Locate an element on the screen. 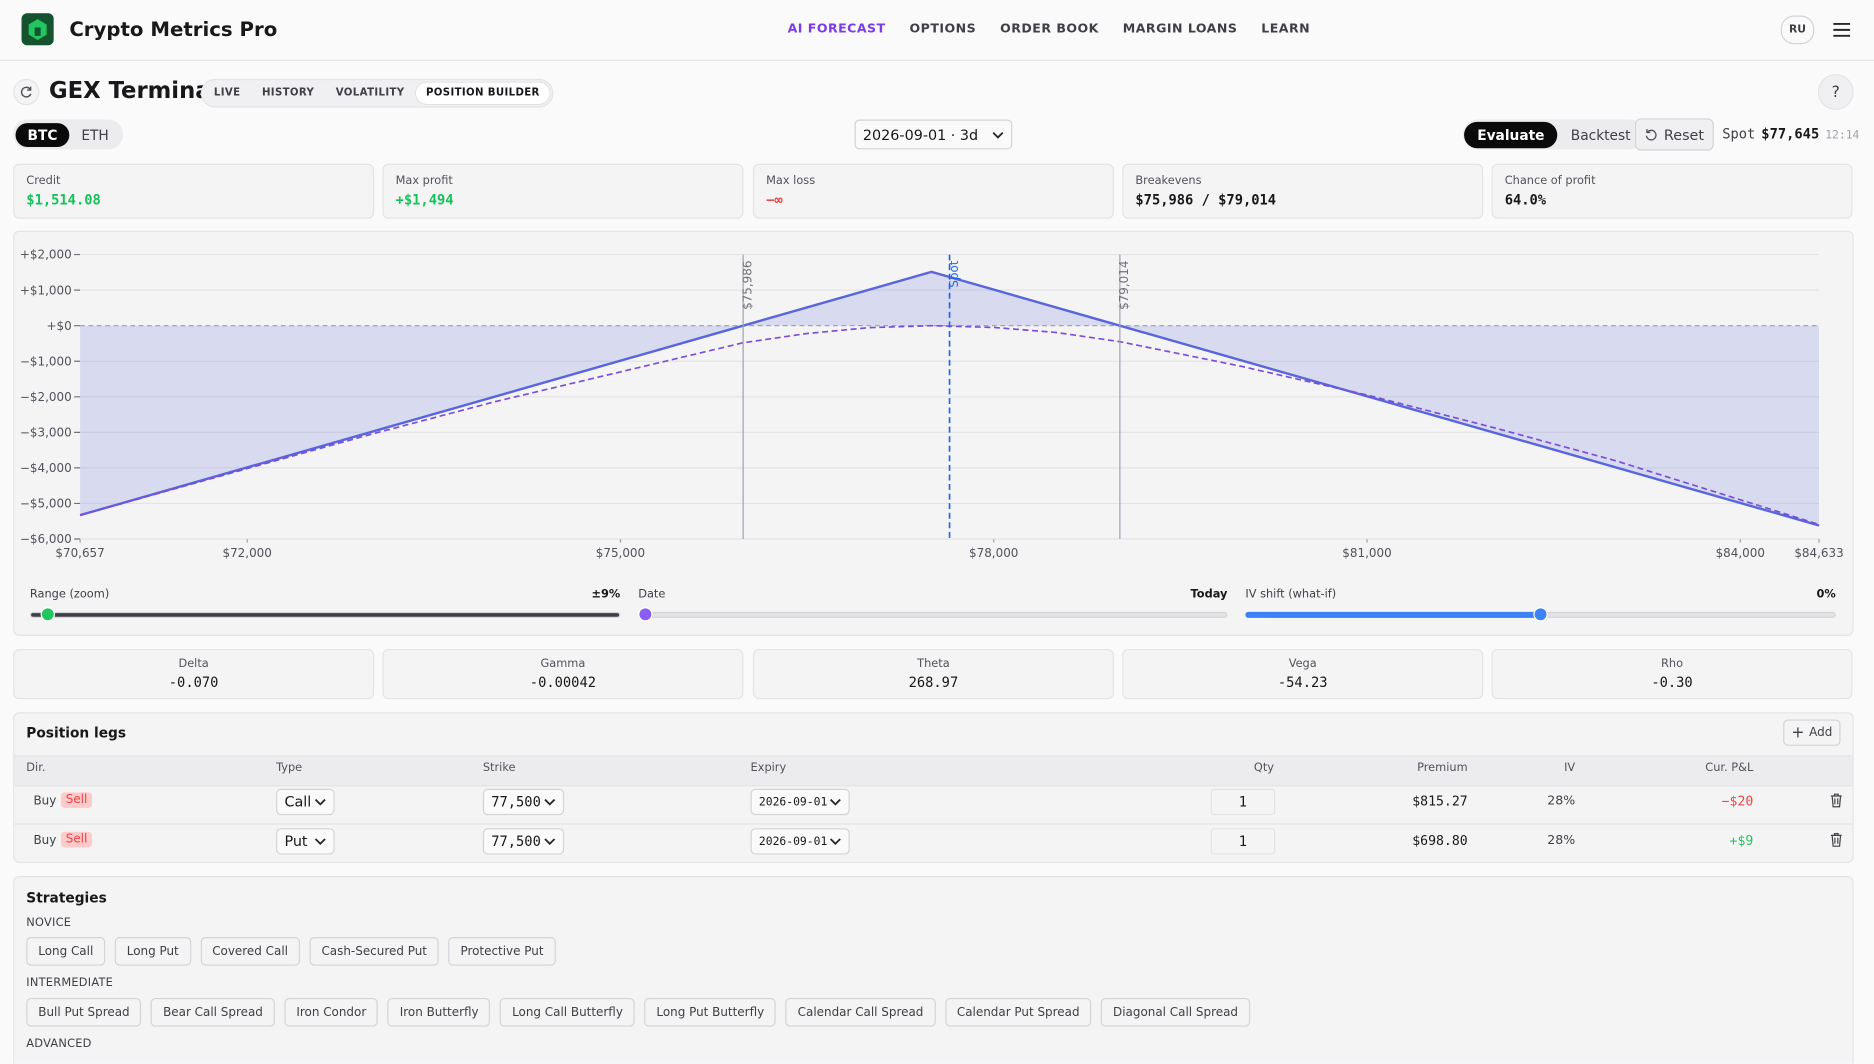 Image resolution: width=1874 pixels, height=1064 pixels. strategy-chip: Long Call Butterfly is located at coordinates (567, 1012).